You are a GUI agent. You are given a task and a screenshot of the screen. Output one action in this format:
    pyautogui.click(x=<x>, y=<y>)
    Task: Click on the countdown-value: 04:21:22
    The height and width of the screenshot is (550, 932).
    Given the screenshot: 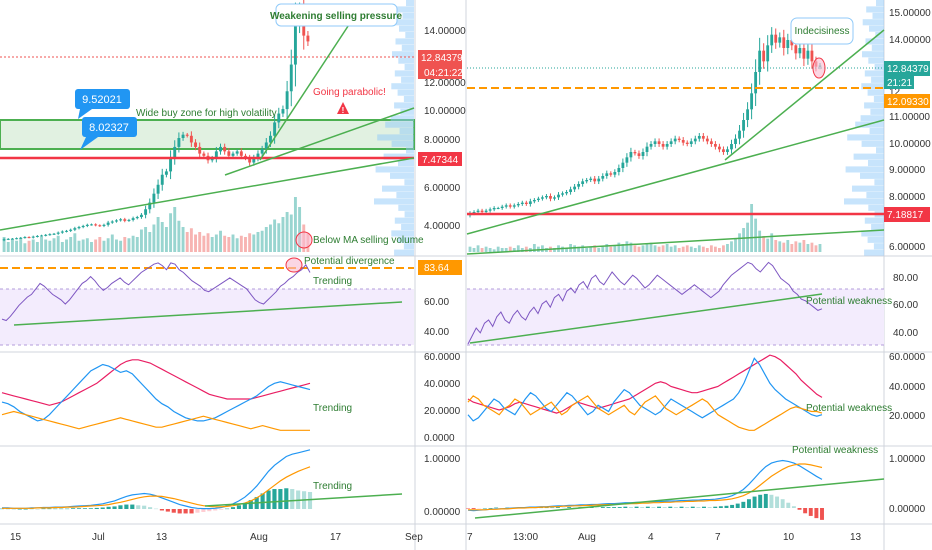 What is the action you would take?
    pyautogui.click(x=443, y=73)
    